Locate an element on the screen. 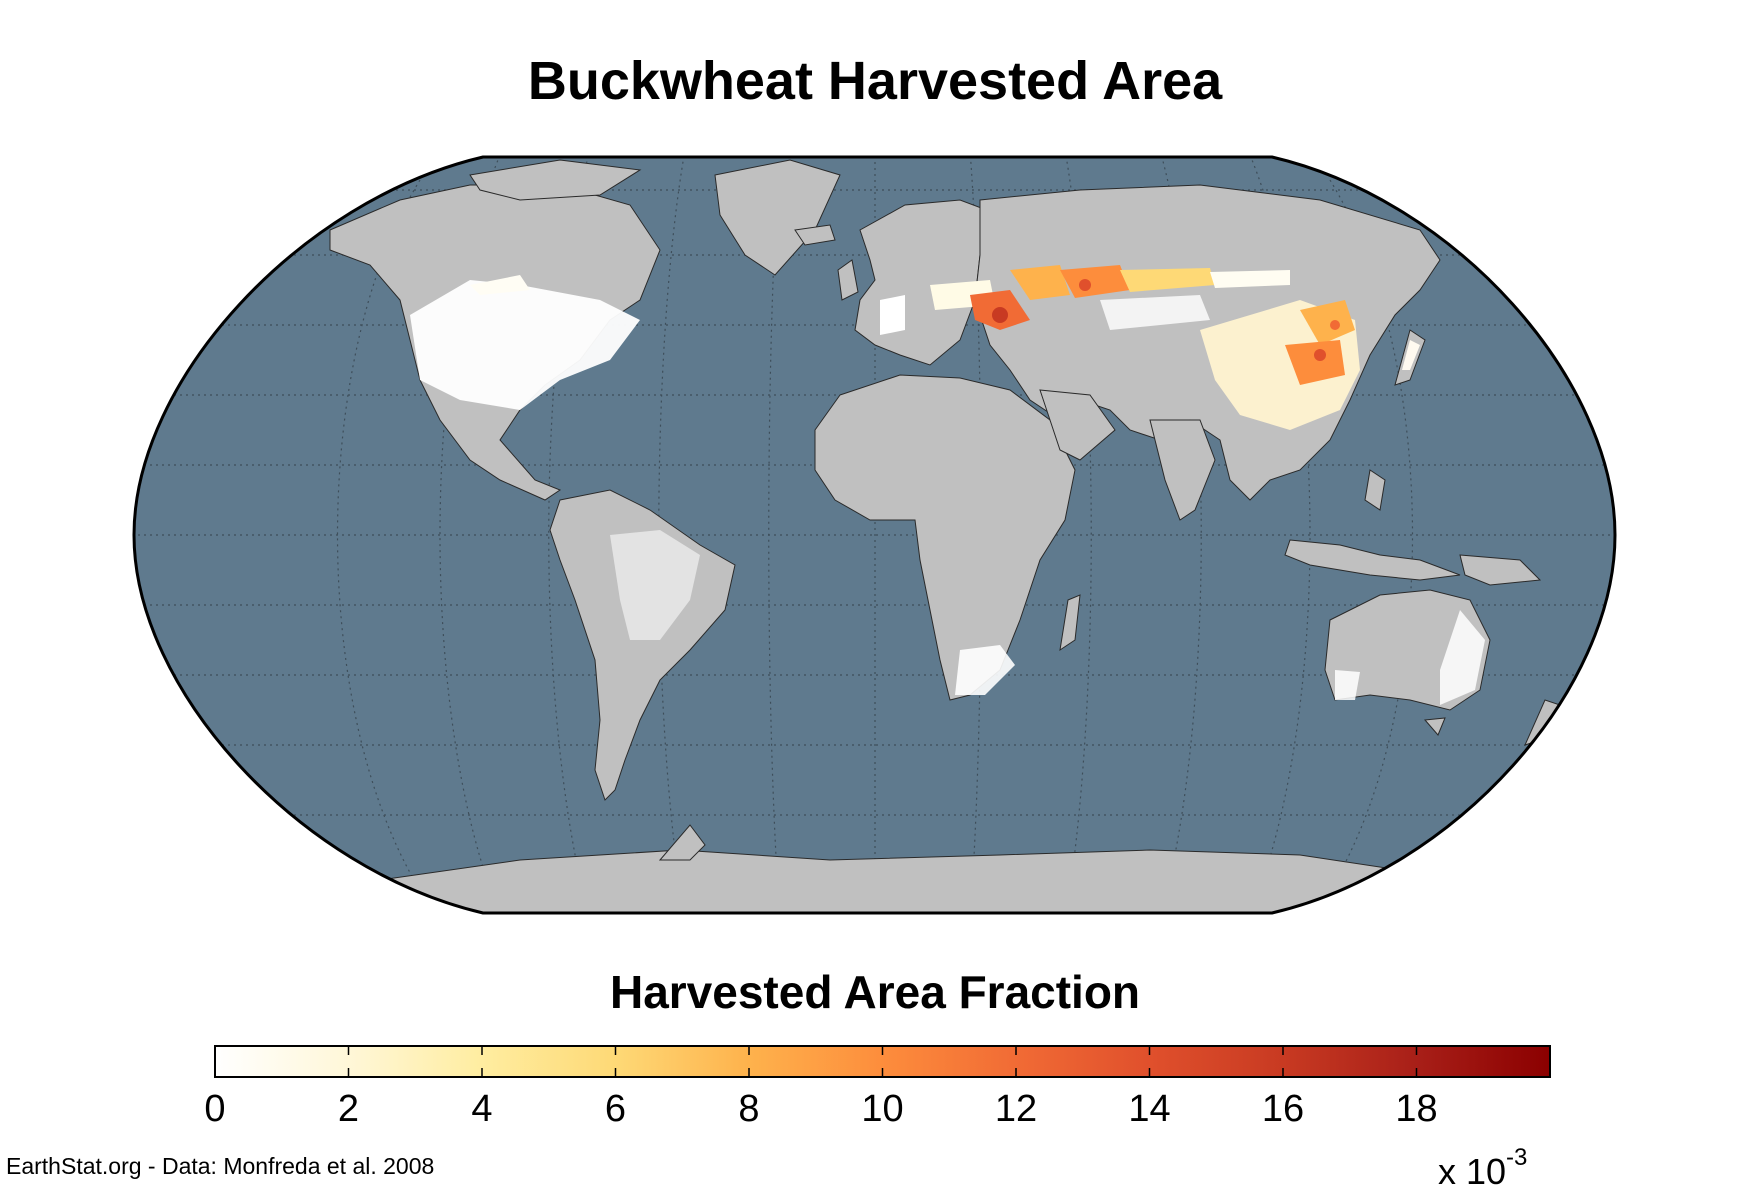  harvest-south-africa is located at coordinates (985, 670).